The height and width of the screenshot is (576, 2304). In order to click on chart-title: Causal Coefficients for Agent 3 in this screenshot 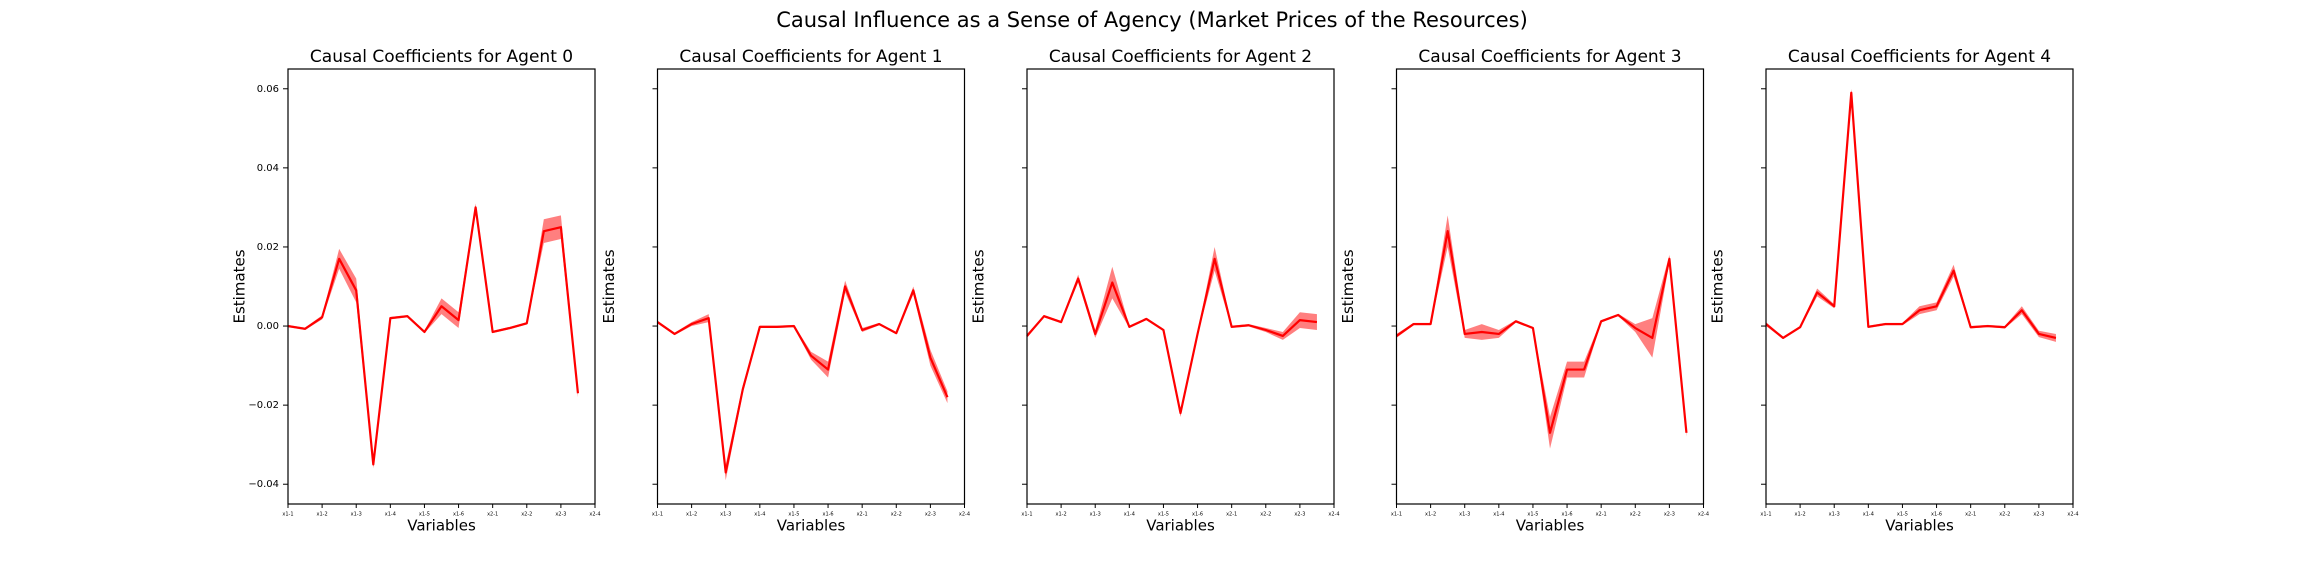, I will do `click(1549, 57)`.